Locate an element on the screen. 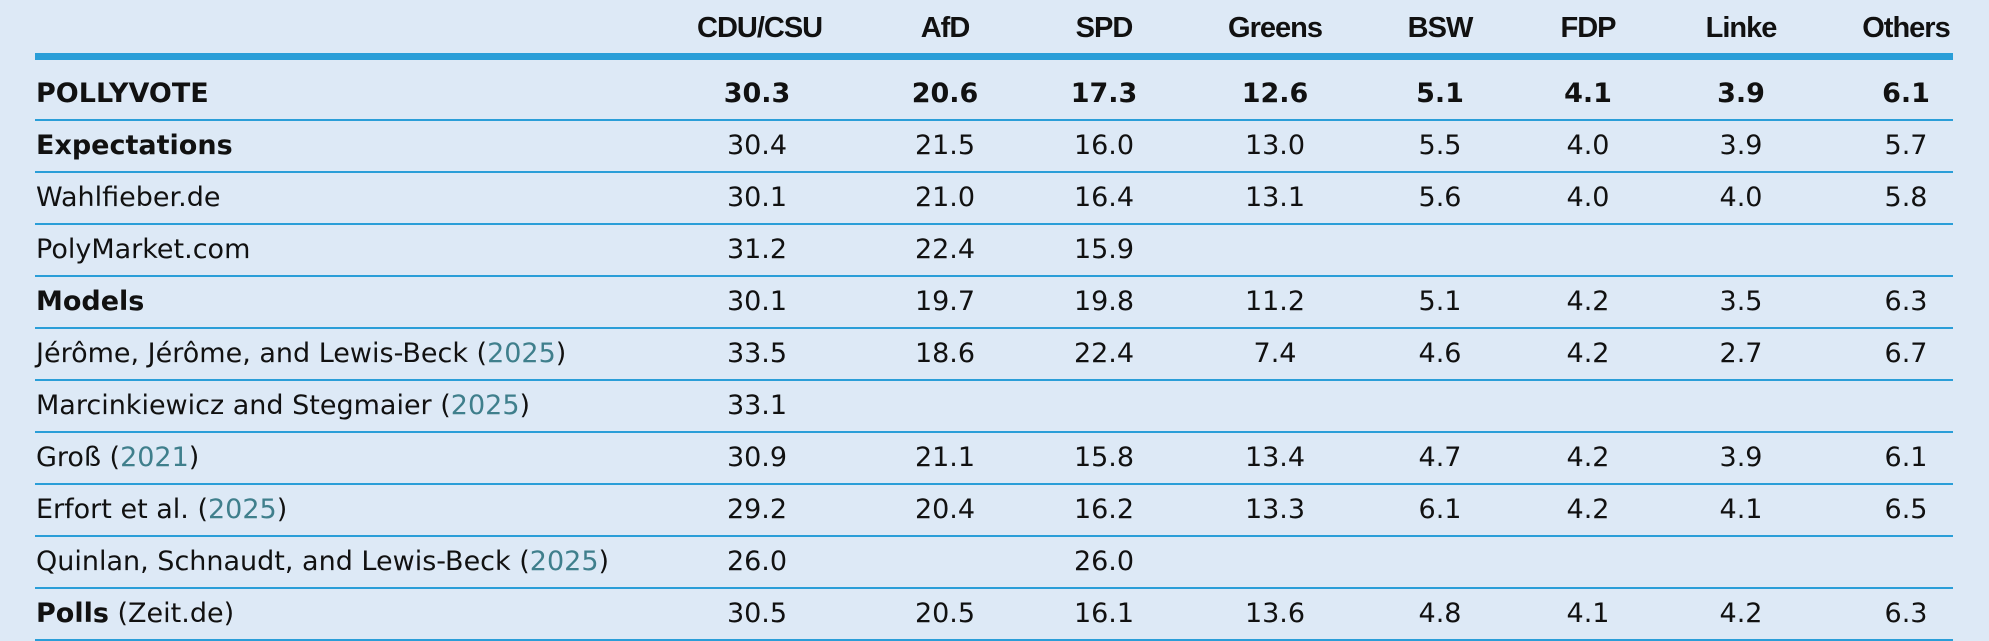  column-header: Linke is located at coordinates (1741, 28).